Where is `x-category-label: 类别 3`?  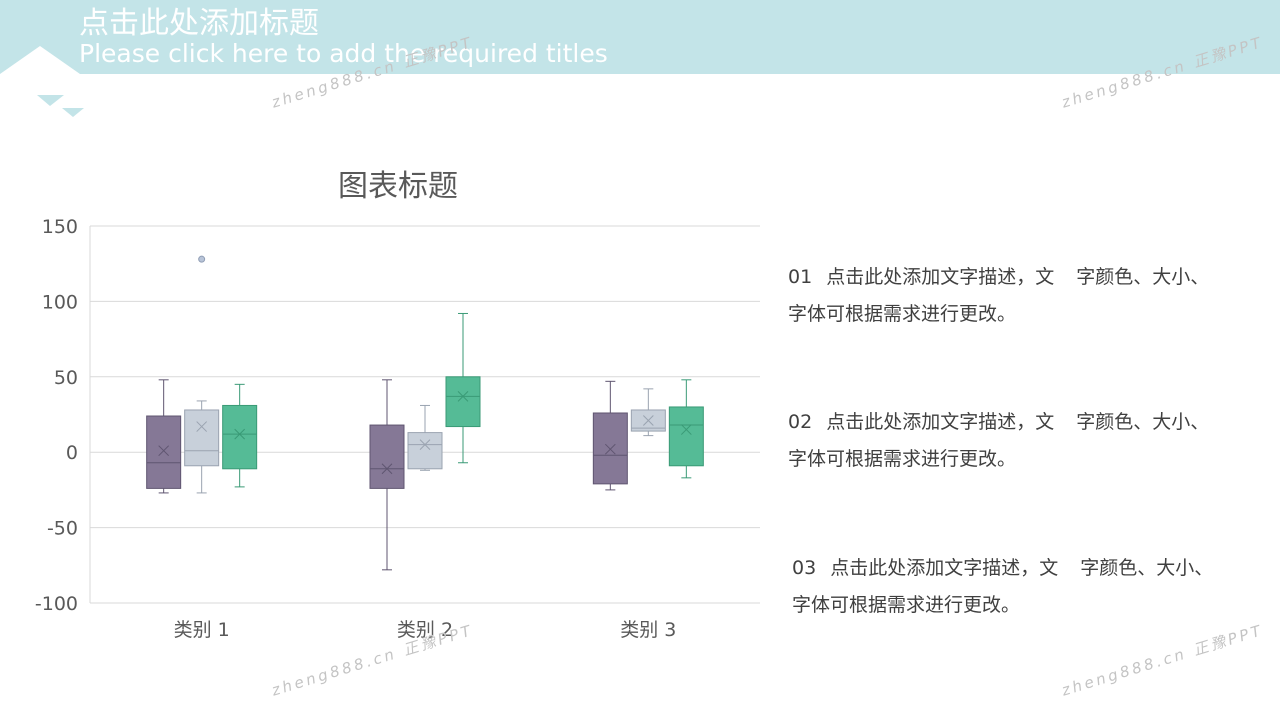
x-category-label: 类别 3 is located at coordinates (648, 630).